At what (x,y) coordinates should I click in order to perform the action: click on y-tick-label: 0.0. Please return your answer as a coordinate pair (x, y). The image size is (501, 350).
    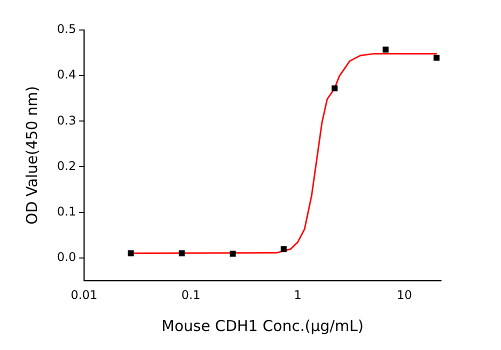
    Looking at the image, I should click on (66, 257).